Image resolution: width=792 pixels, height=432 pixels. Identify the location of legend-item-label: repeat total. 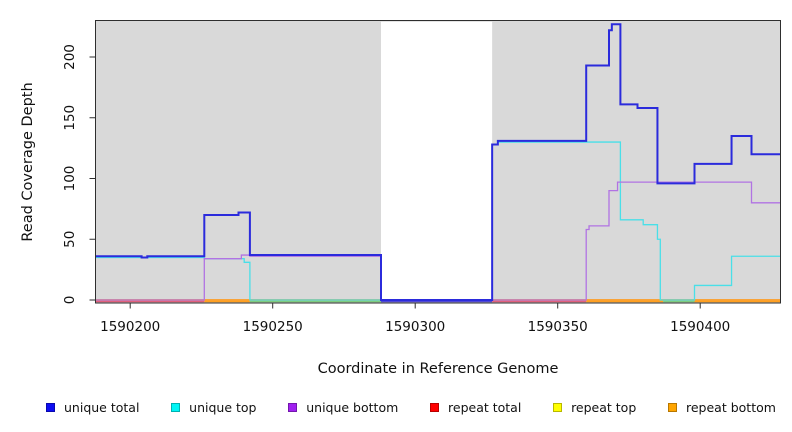
(485, 407).